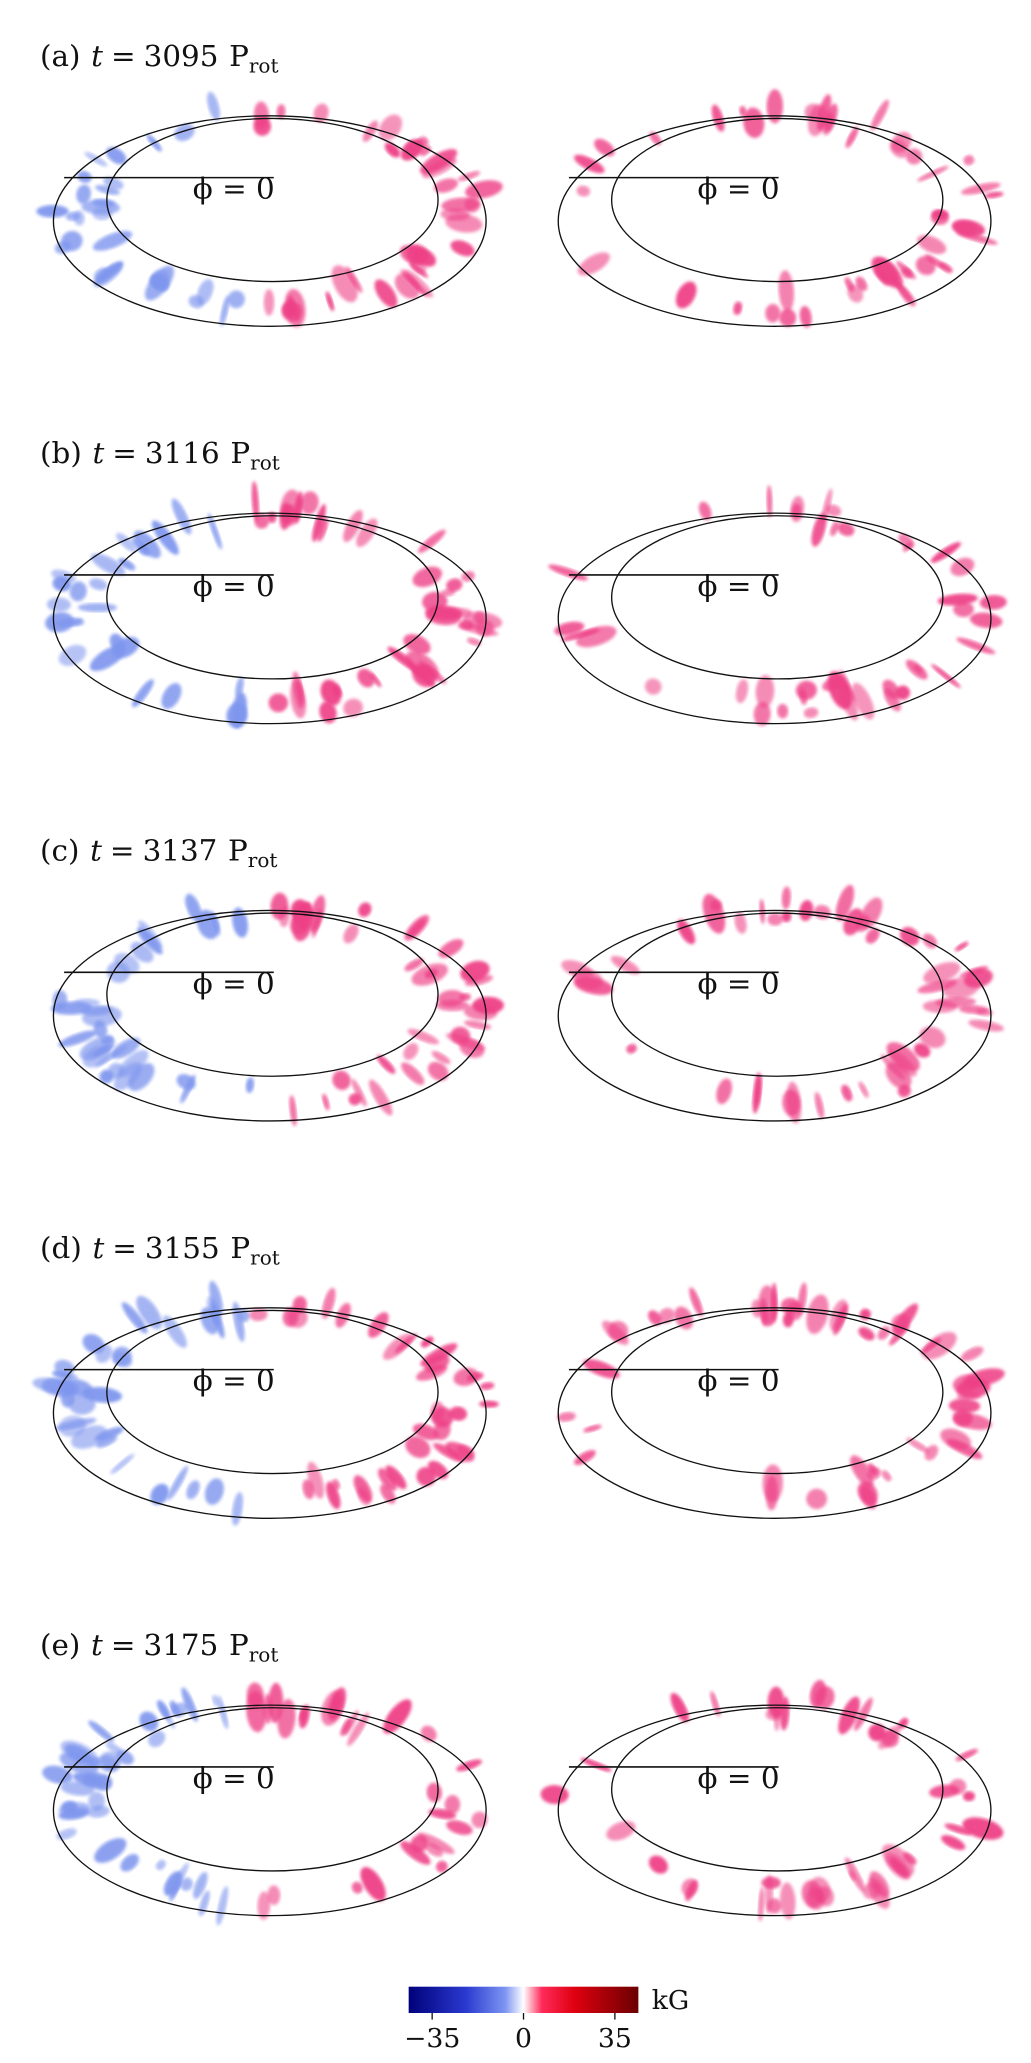 This screenshot has height=2063, width=1031. Describe the element at coordinates (777, 200) in the screenshot. I see `inner-ring` at that location.